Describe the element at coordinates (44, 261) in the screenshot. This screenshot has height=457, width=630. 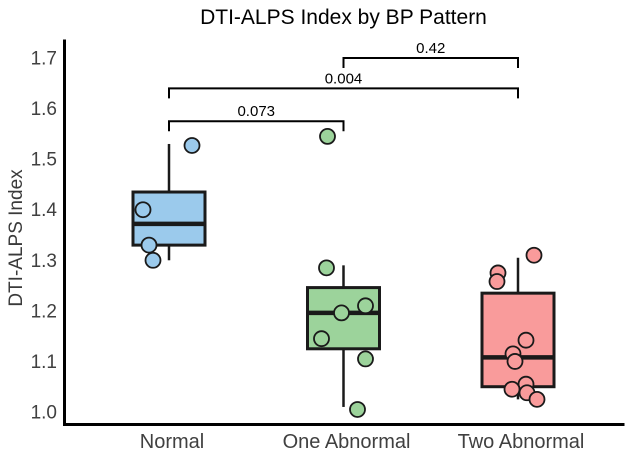
I see `y-tick-label: 1.3` at that location.